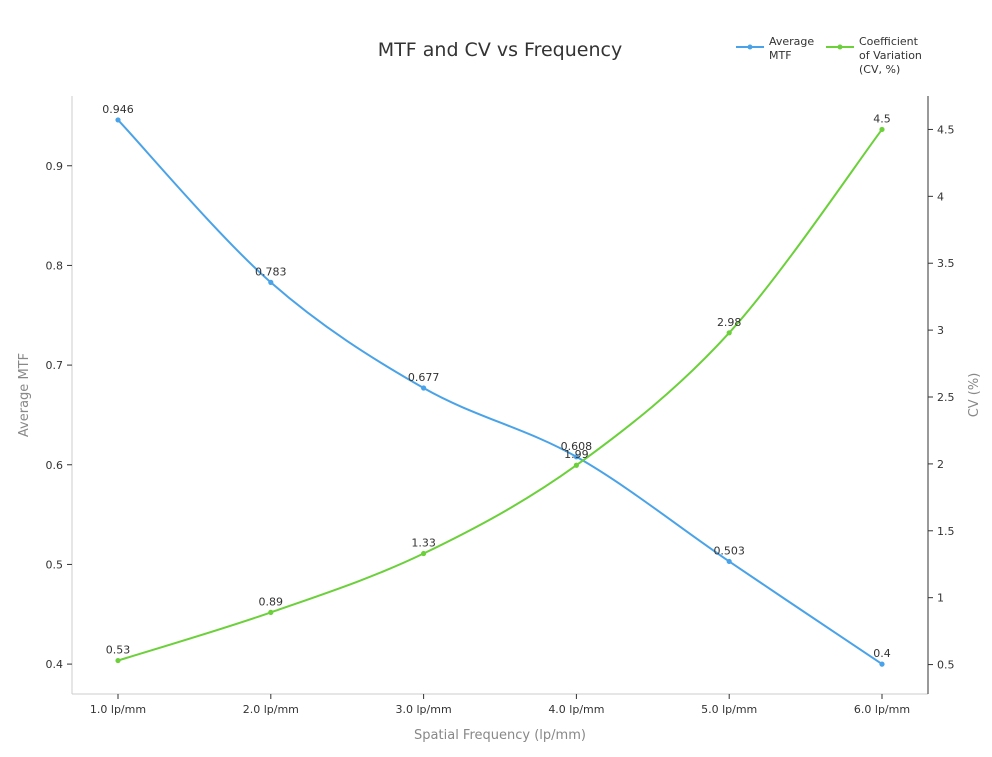 The width and height of the screenshot is (992, 757). I want to click on y-right-ticks: 0.5 1 1.5 2 2.5 3 3.5 4 4.5, so click(941, 397).